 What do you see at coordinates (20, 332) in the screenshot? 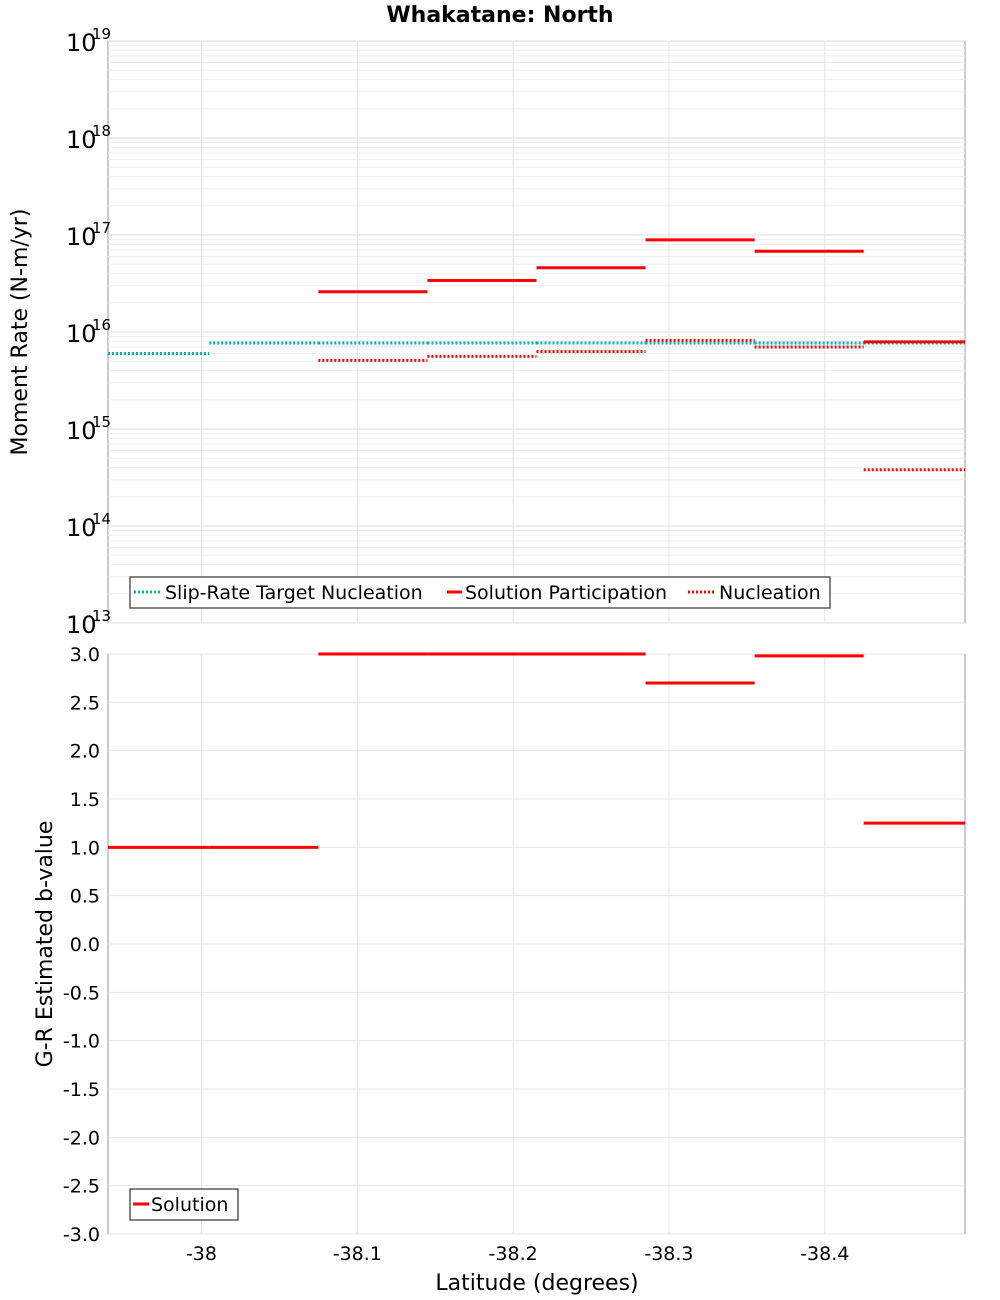
I see `top-y-axis-label: Moment Rate (N-m/yr)` at bounding box center [20, 332].